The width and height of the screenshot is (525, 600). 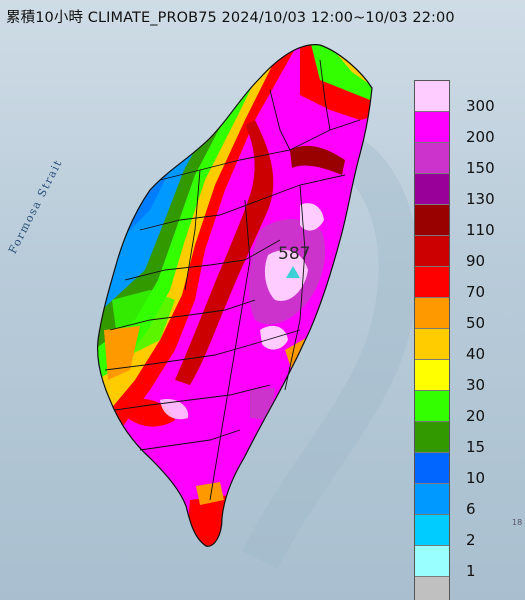 I want to click on legend-label: 70, so click(x=476, y=292).